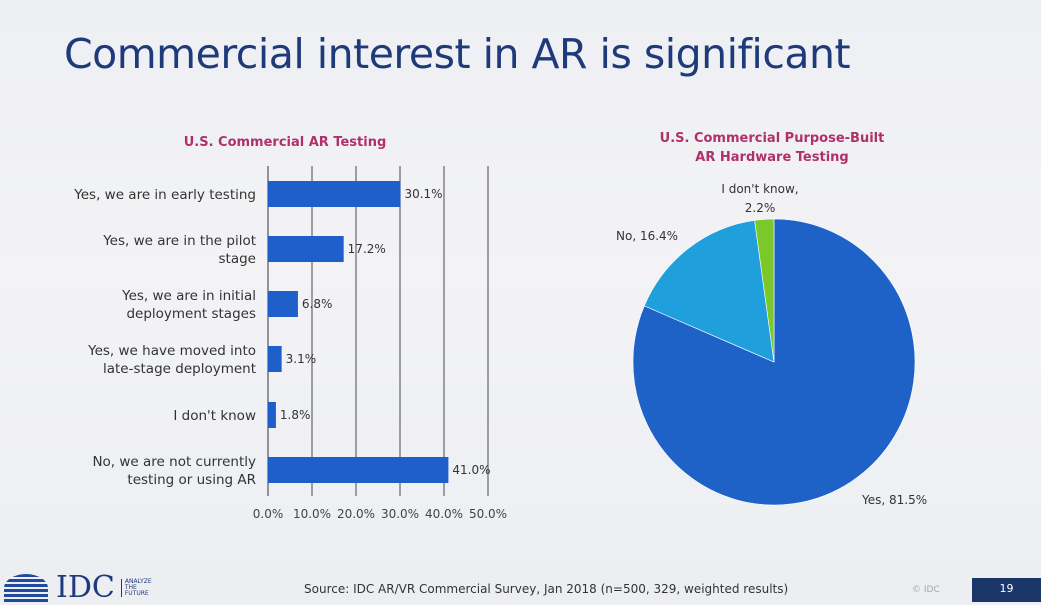 The width and height of the screenshot is (1041, 605). I want to click on x-tick-label: 40.0%, so click(444, 514).